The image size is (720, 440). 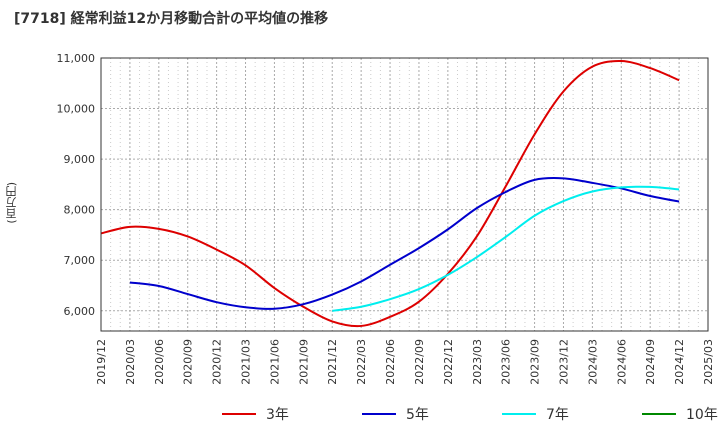 What do you see at coordinates (361, 362) in the screenshot?
I see `x-tick-label: 2022/03` at bounding box center [361, 362].